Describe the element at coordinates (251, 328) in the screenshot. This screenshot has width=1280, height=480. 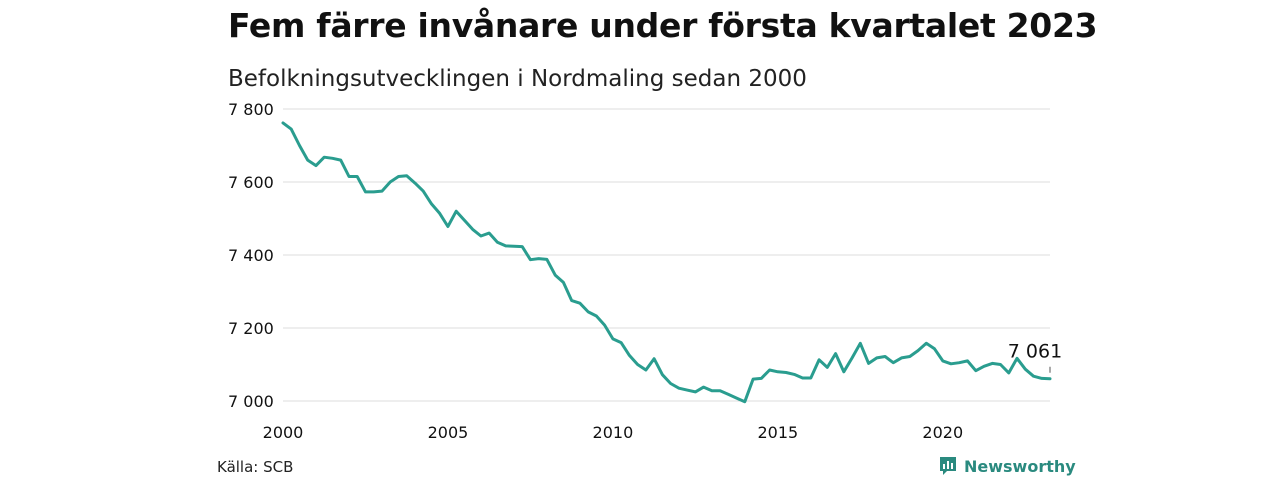
I see `y-tick-label: 7 200` at that location.